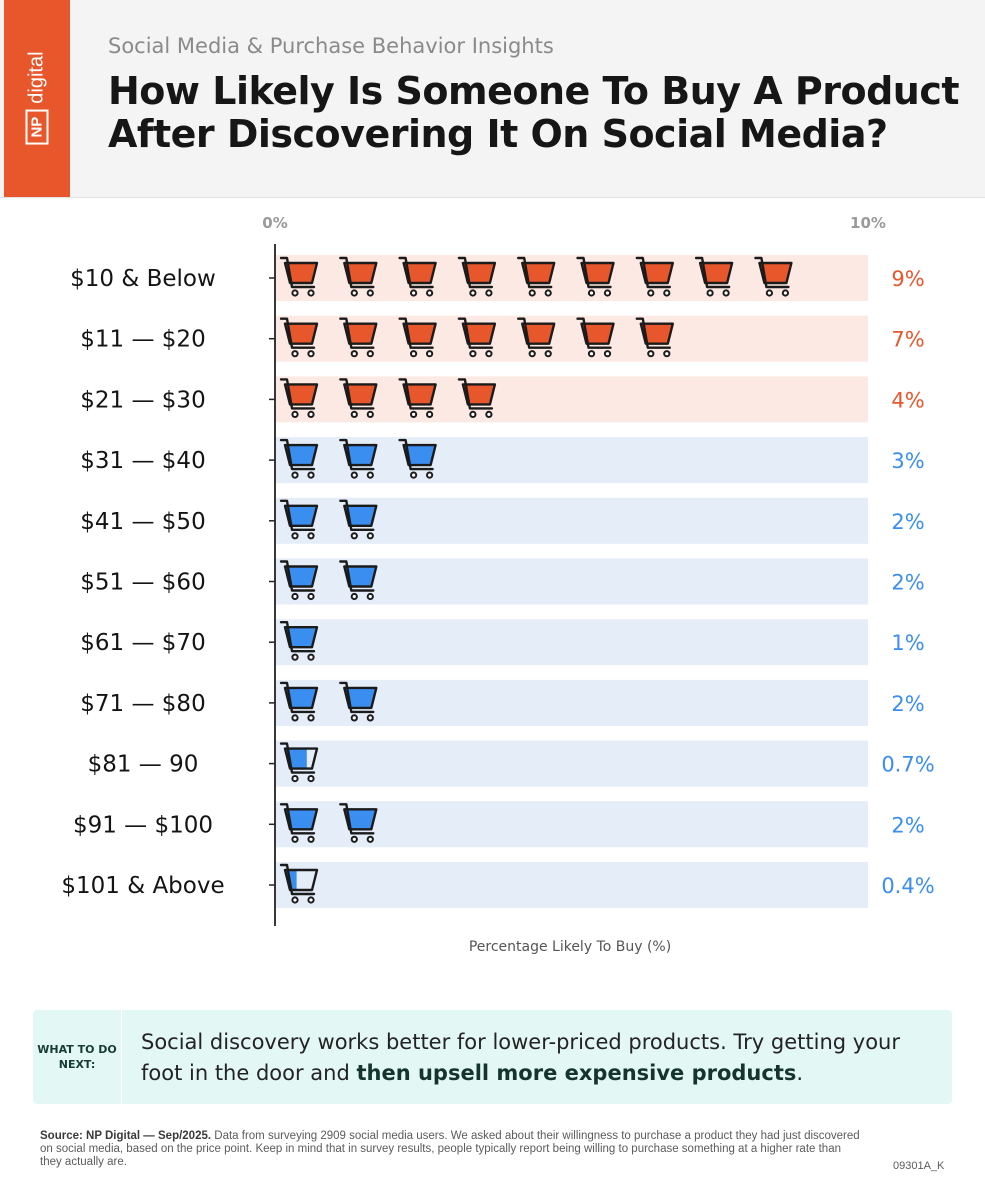  I want to click on bar-row-track, so click(571, 885).